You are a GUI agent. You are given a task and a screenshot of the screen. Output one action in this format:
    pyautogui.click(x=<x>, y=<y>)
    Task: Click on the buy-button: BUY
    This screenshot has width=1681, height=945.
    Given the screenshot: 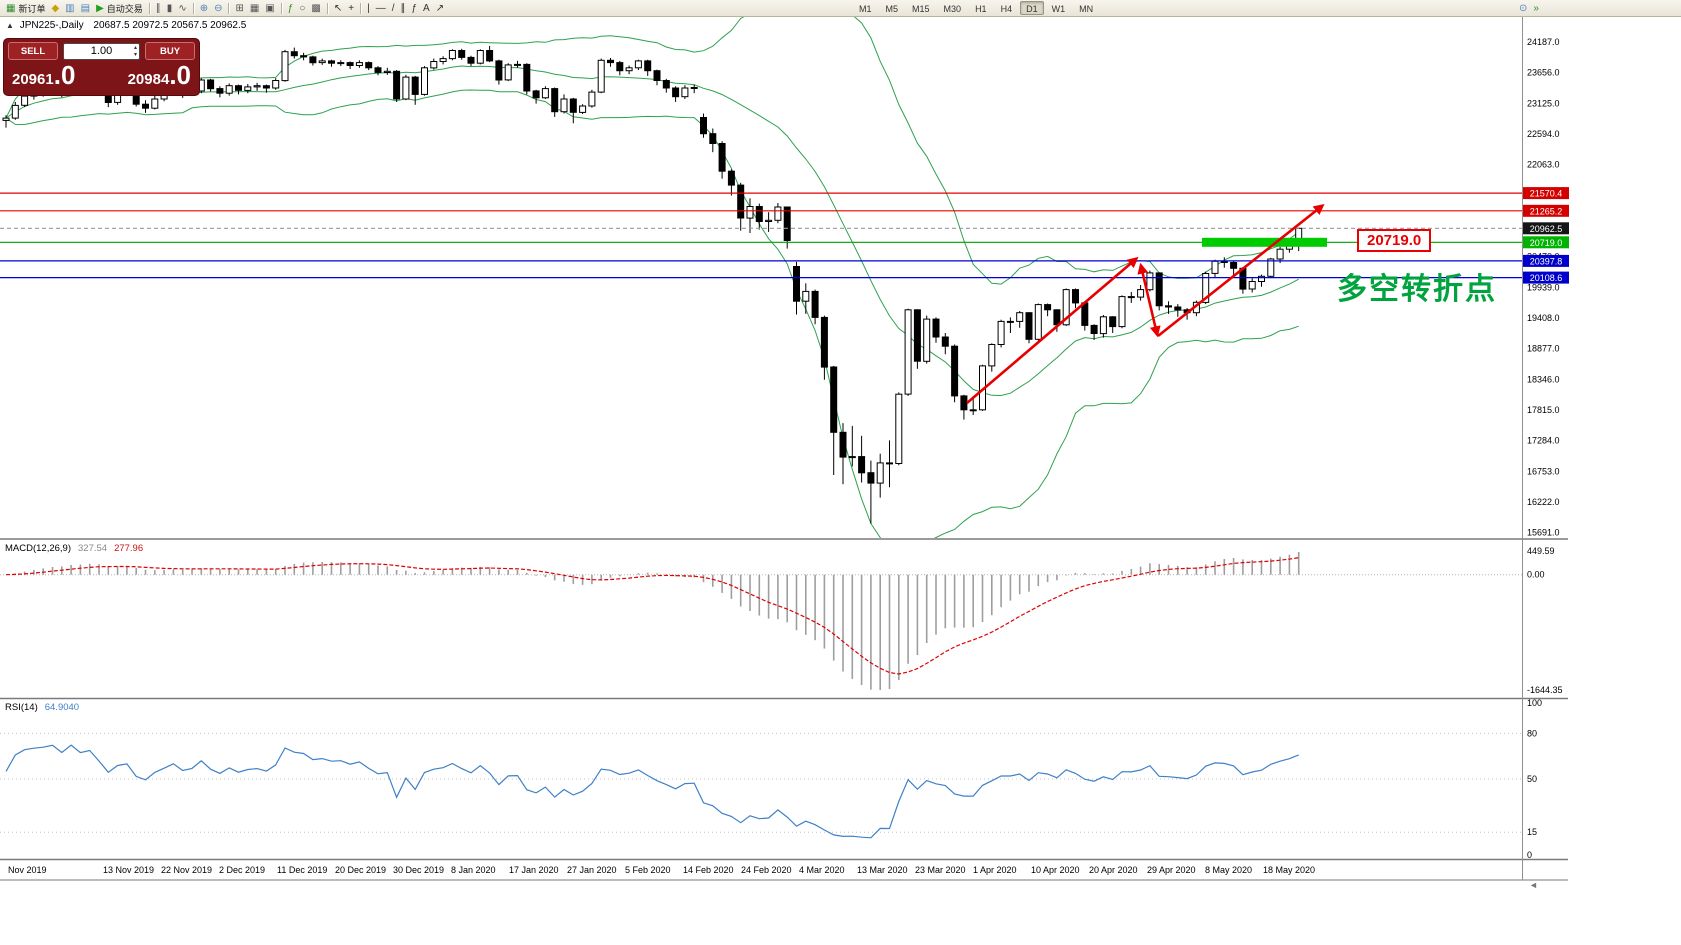 What is the action you would take?
    pyautogui.click(x=170, y=51)
    